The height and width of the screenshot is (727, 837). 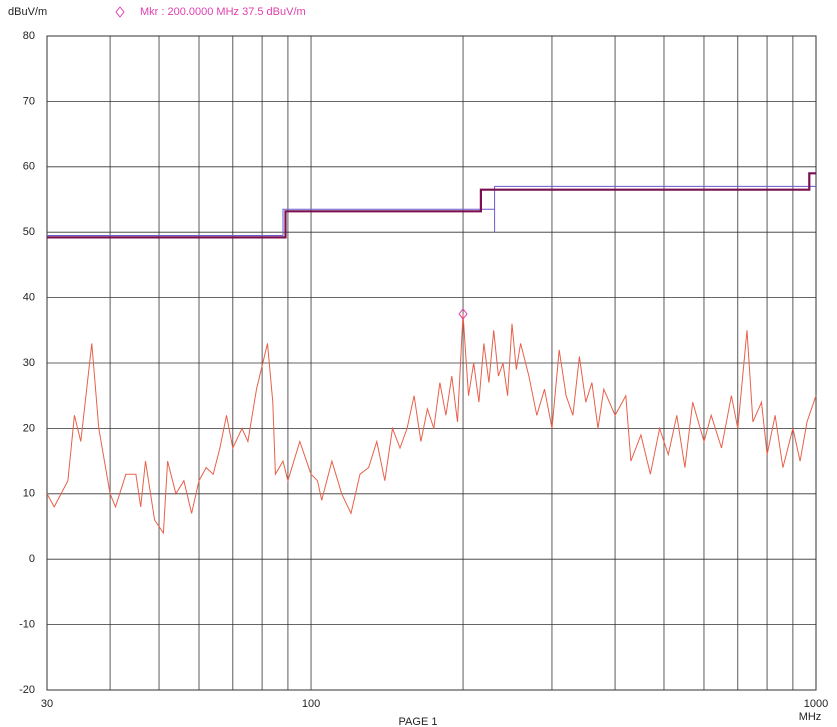 I want to click on marker-legend-icon, so click(x=120, y=12).